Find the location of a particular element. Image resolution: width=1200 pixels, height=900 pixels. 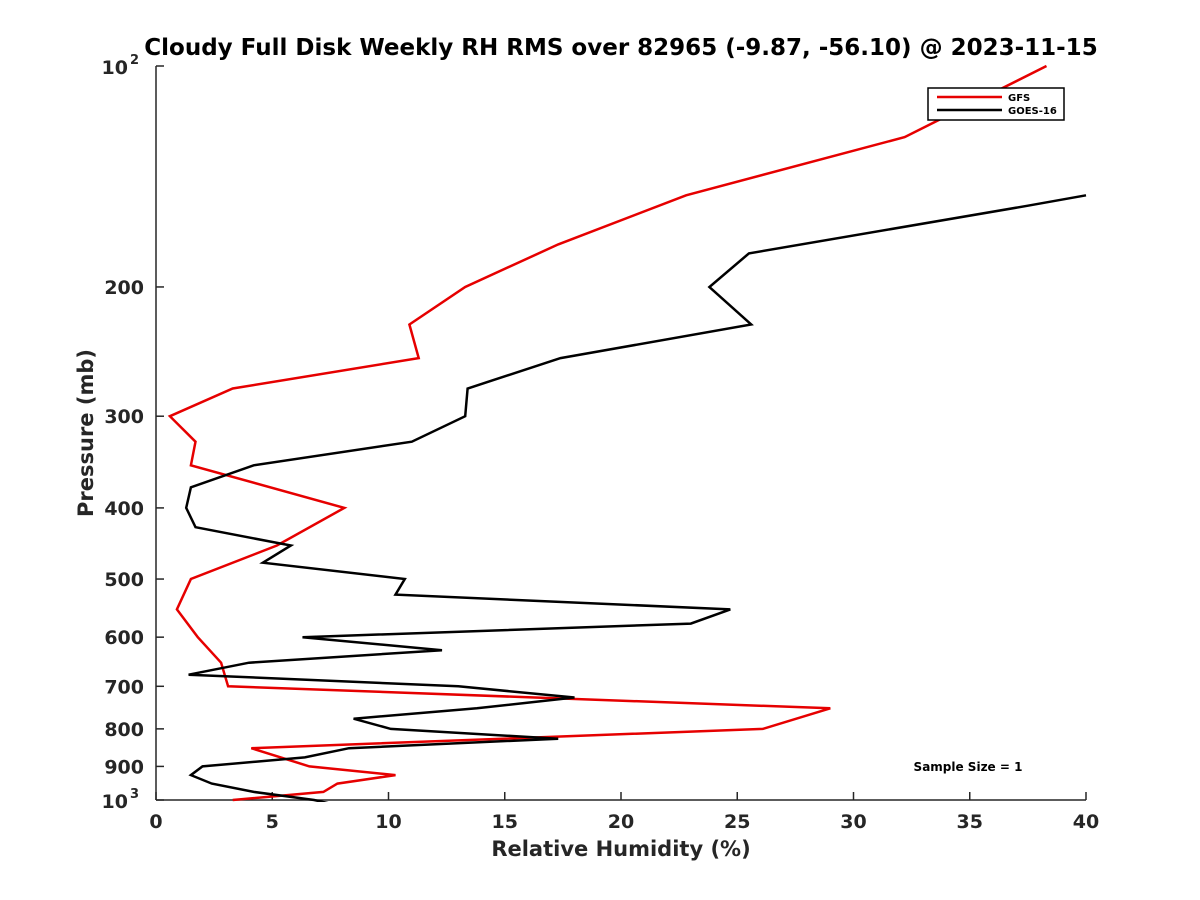

x-tick-label: 0 is located at coordinates (155, 822).